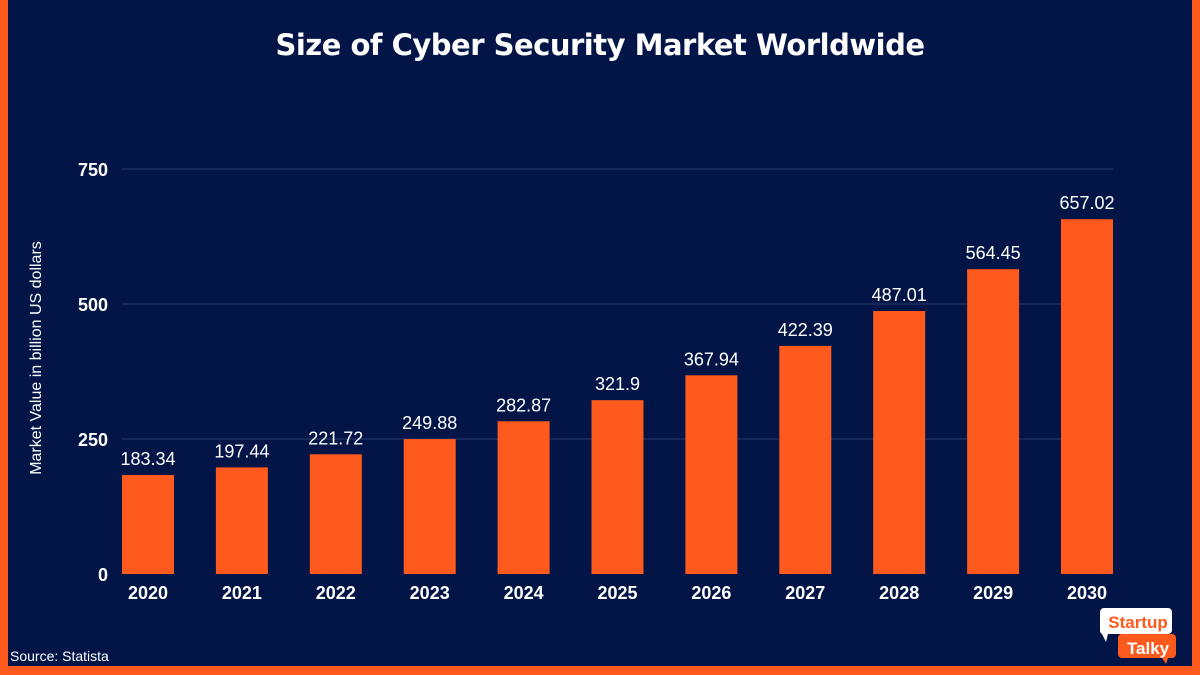 The height and width of the screenshot is (675, 1200). What do you see at coordinates (993, 593) in the screenshot?
I see `x-tick-label: 2029` at bounding box center [993, 593].